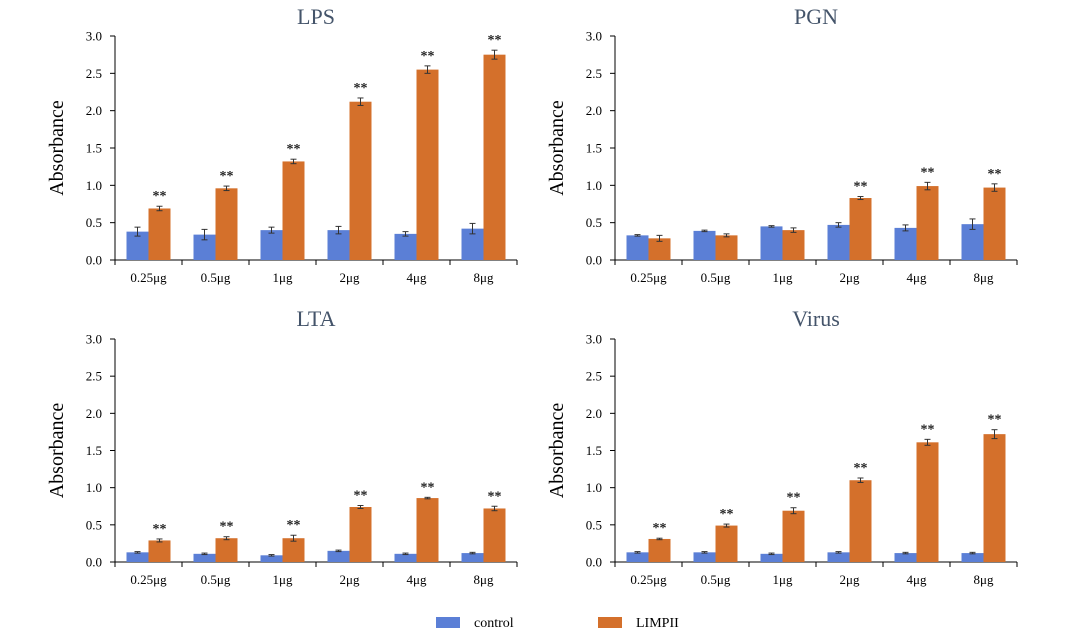 The height and width of the screenshot is (638, 1080). Describe the element at coordinates (557, 623) in the screenshot. I see `legend: control LIMPII` at that location.